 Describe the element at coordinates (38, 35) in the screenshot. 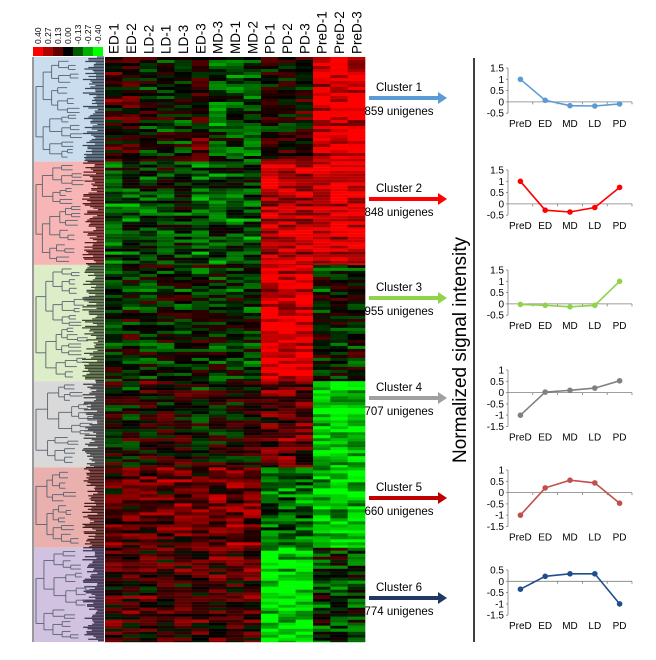

I see `color-scale-label: 0.40` at that location.